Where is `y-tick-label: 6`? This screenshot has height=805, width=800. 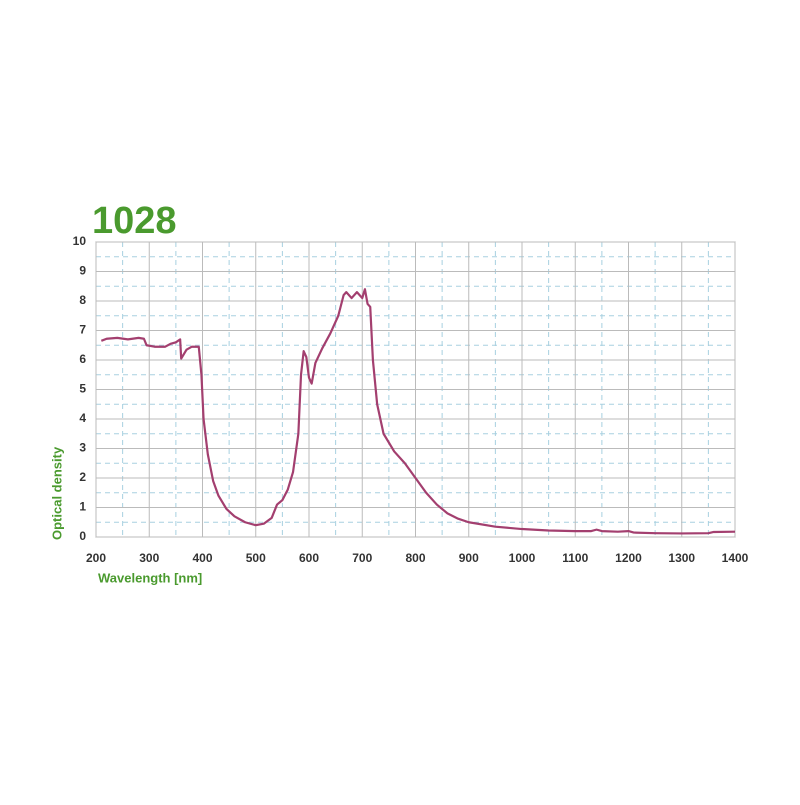
y-tick-label: 6 is located at coordinates (82, 359).